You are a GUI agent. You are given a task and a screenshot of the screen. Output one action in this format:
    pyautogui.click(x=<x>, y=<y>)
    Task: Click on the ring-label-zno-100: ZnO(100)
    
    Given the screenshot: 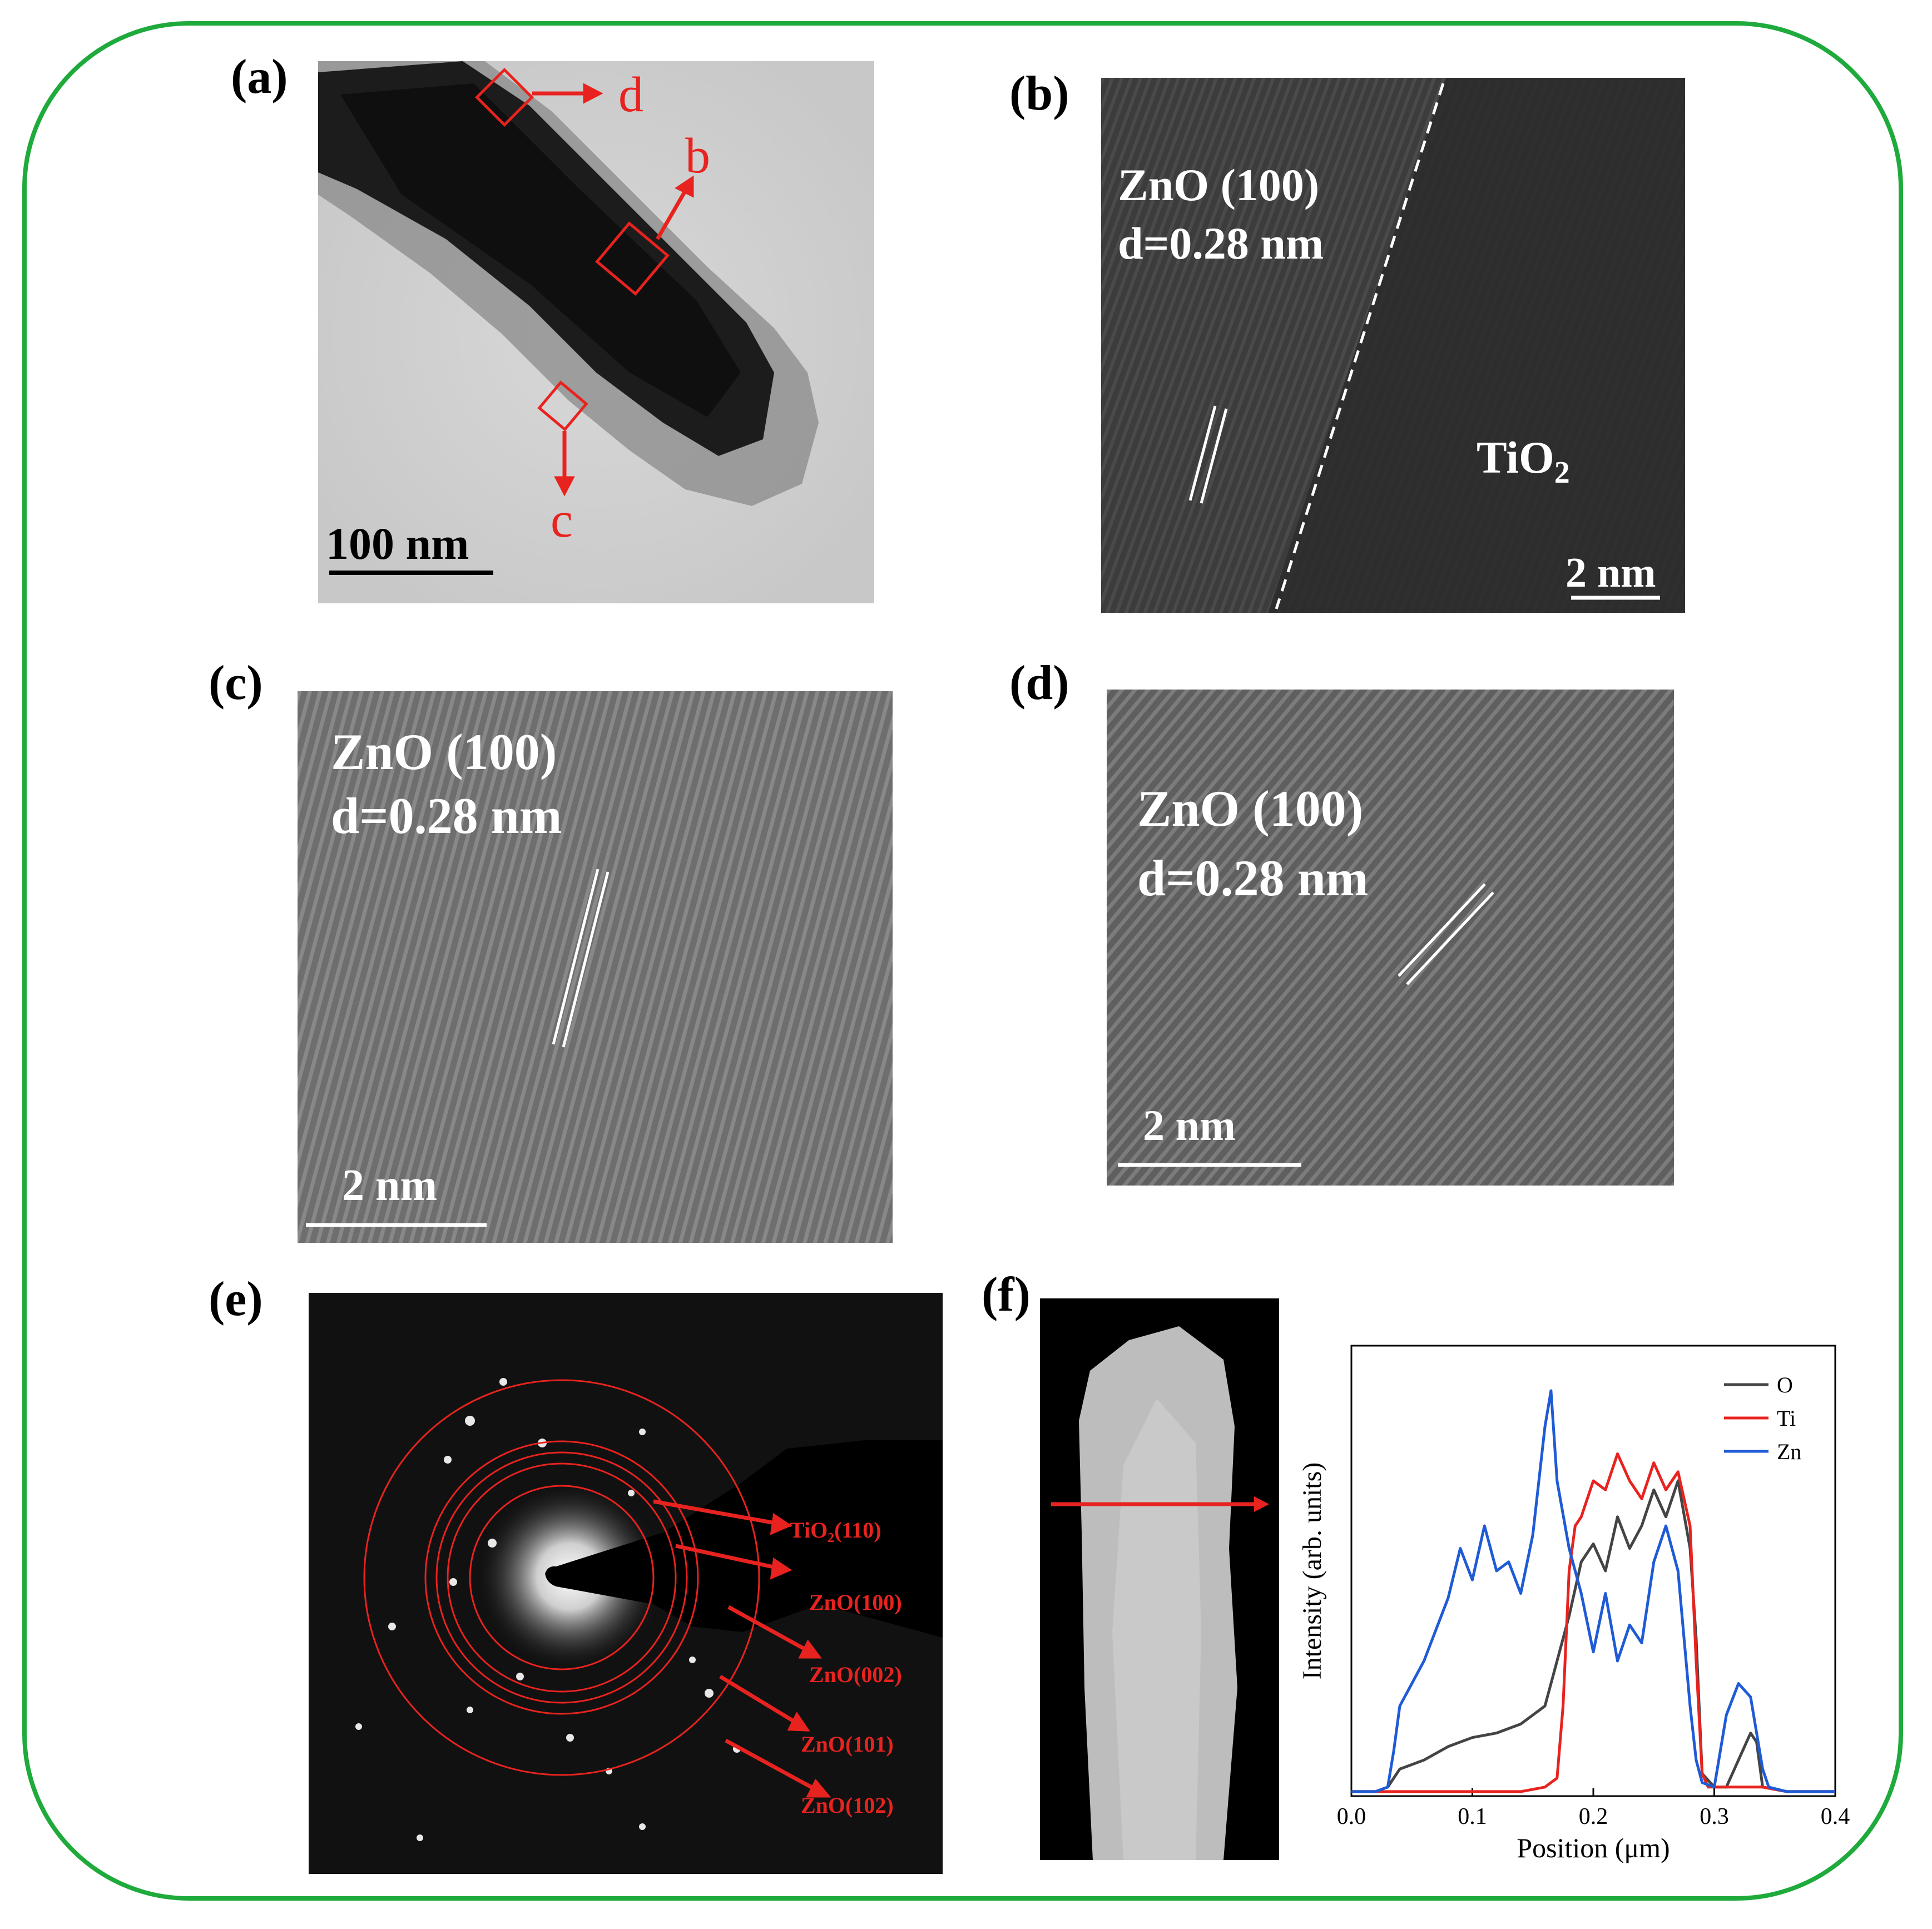 What is the action you would take?
    pyautogui.click(x=855, y=1602)
    